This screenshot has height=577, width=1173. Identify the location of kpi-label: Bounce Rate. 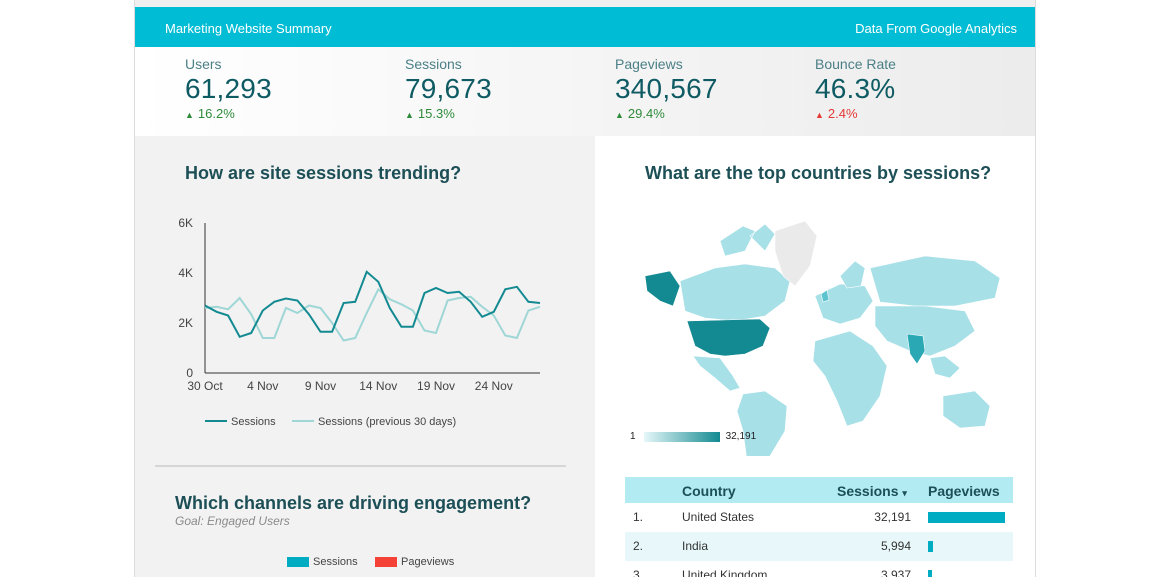
(855, 64).